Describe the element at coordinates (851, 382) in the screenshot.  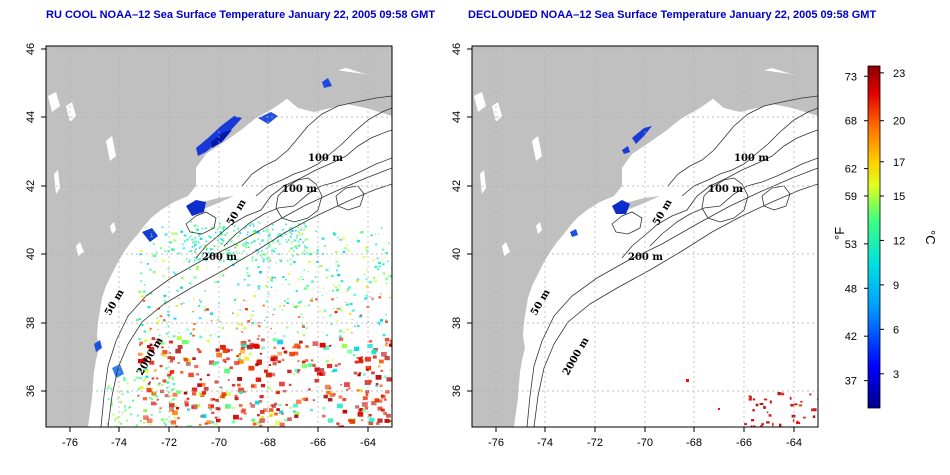
I see `fahrenheit-tick-label: 37` at that location.